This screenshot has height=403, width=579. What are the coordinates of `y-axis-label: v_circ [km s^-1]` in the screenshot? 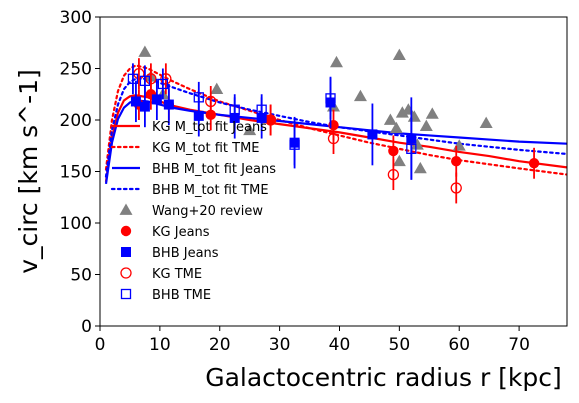 It's located at (28, 171).